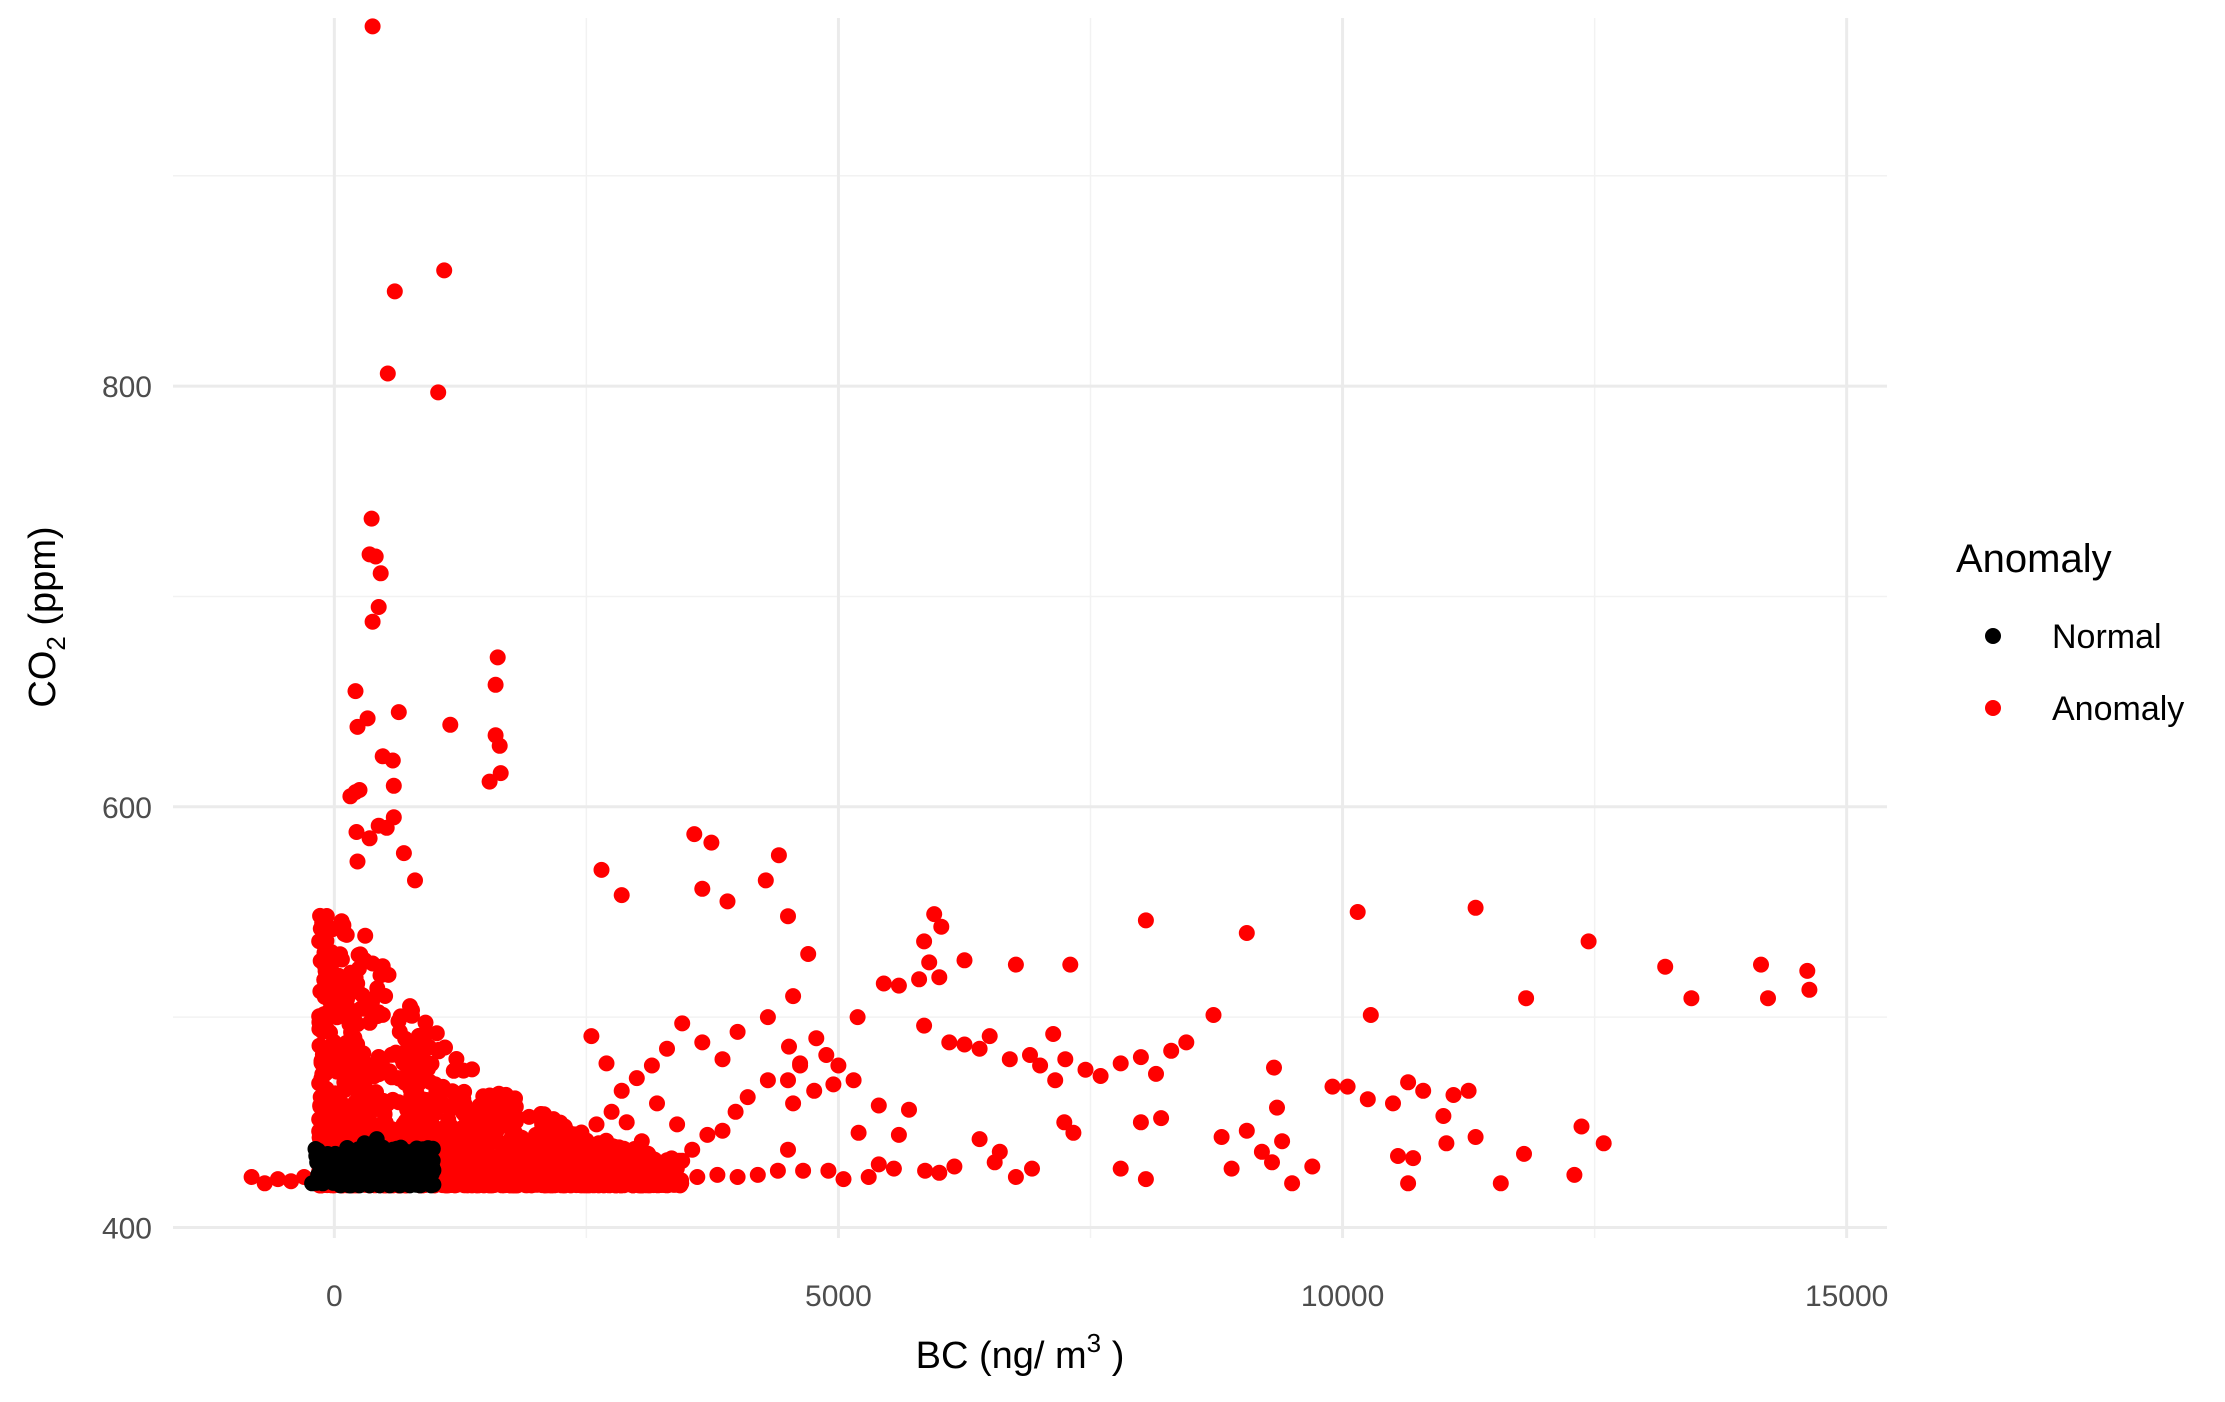 This screenshot has height=1402, width=2225. Describe the element at coordinates (373, 1162) in the screenshot. I see `series-normal` at that location.